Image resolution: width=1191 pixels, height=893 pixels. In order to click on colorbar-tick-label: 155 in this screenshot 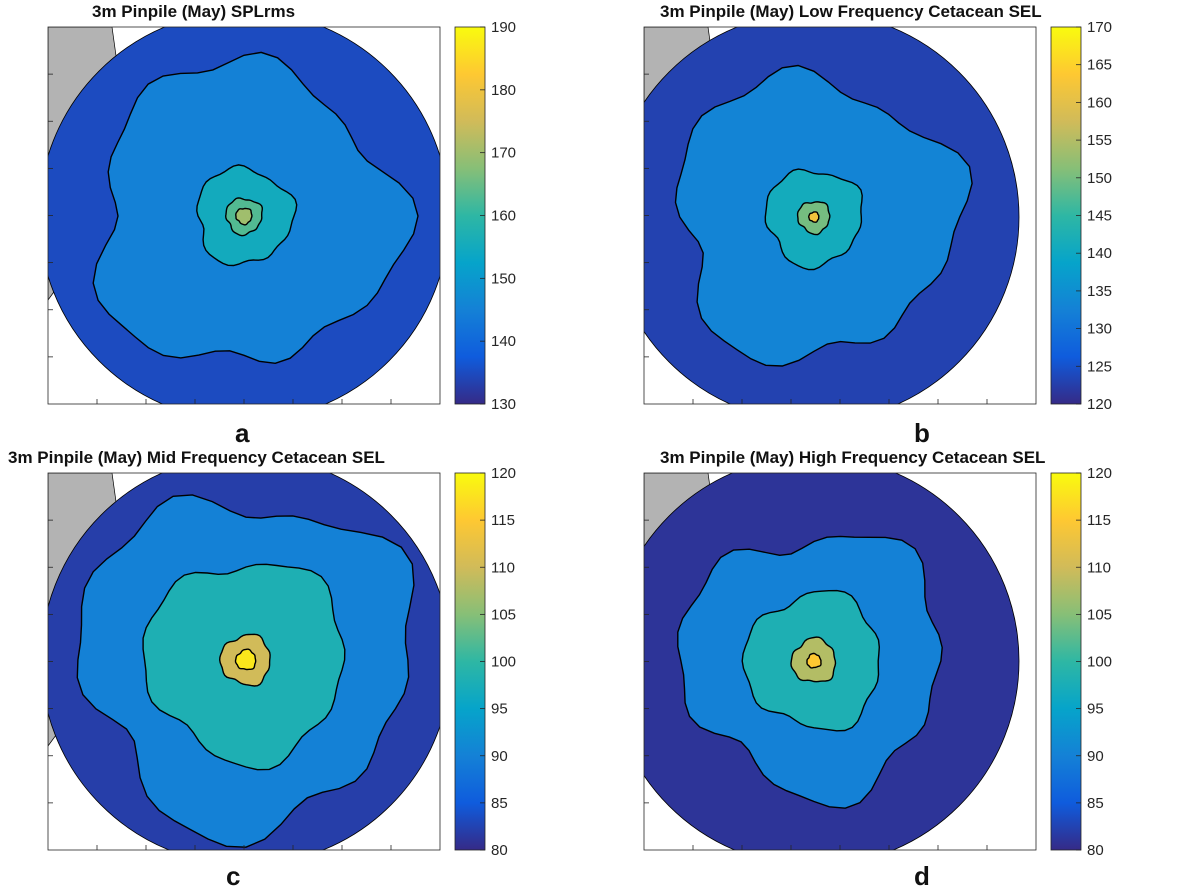, I will do `click(1099, 140)`.